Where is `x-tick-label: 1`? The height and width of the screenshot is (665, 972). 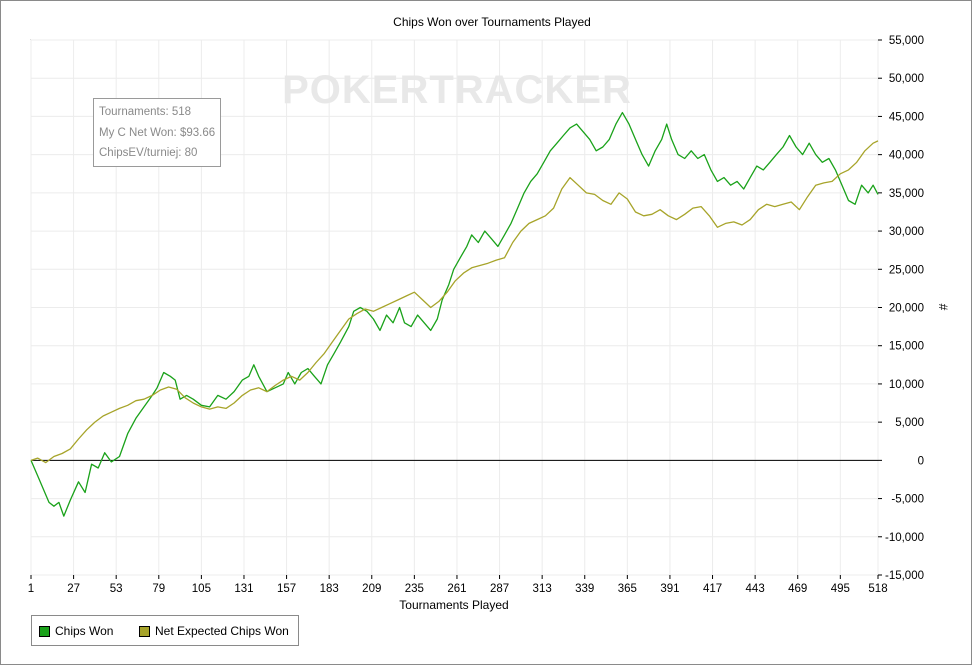 x-tick-label: 1 is located at coordinates (31, 589).